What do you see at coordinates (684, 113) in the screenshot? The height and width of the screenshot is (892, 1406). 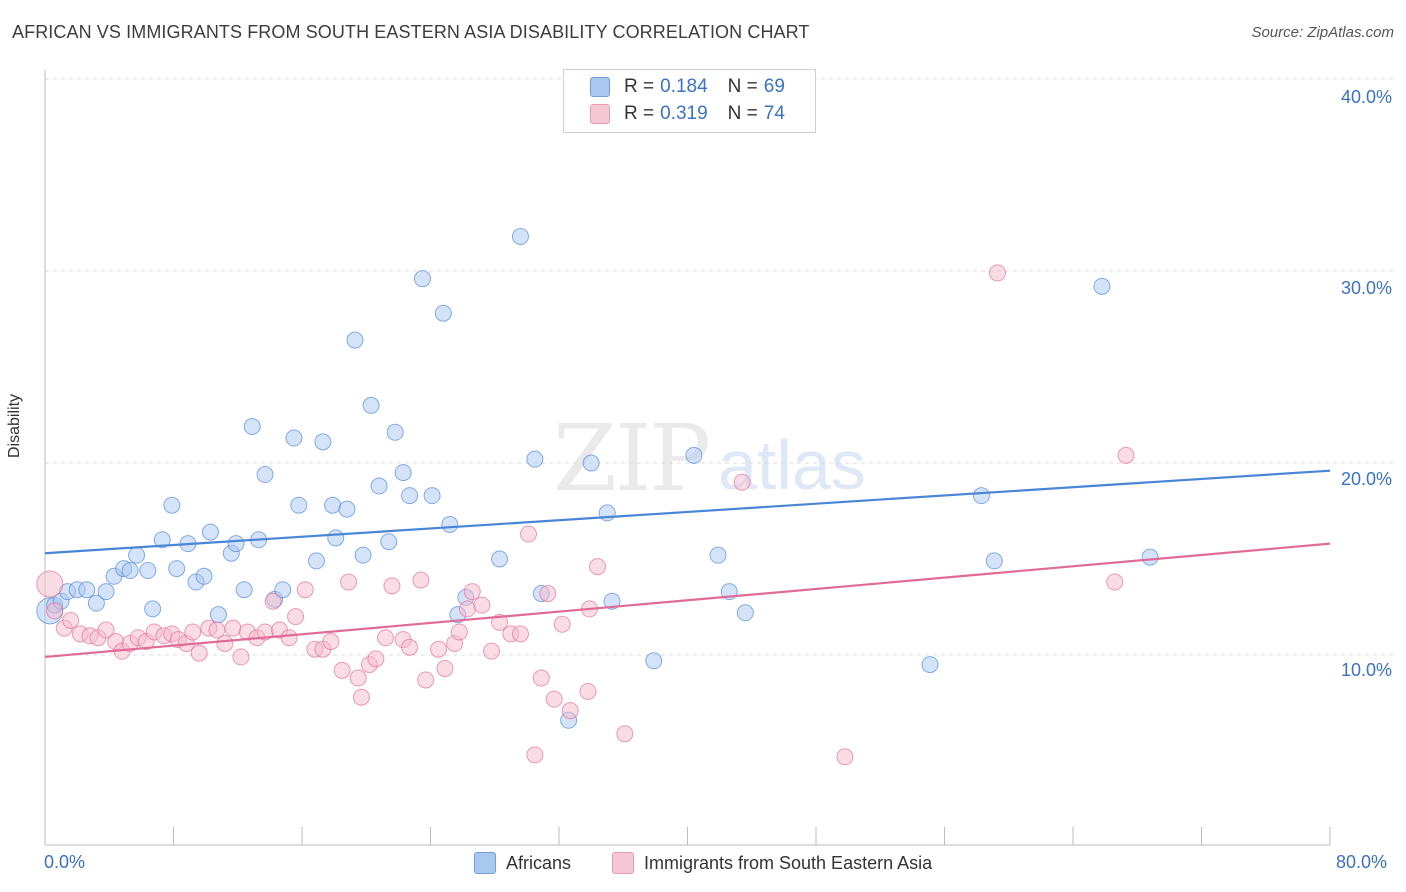 I see `legend-r-value: 0.319` at bounding box center [684, 113].